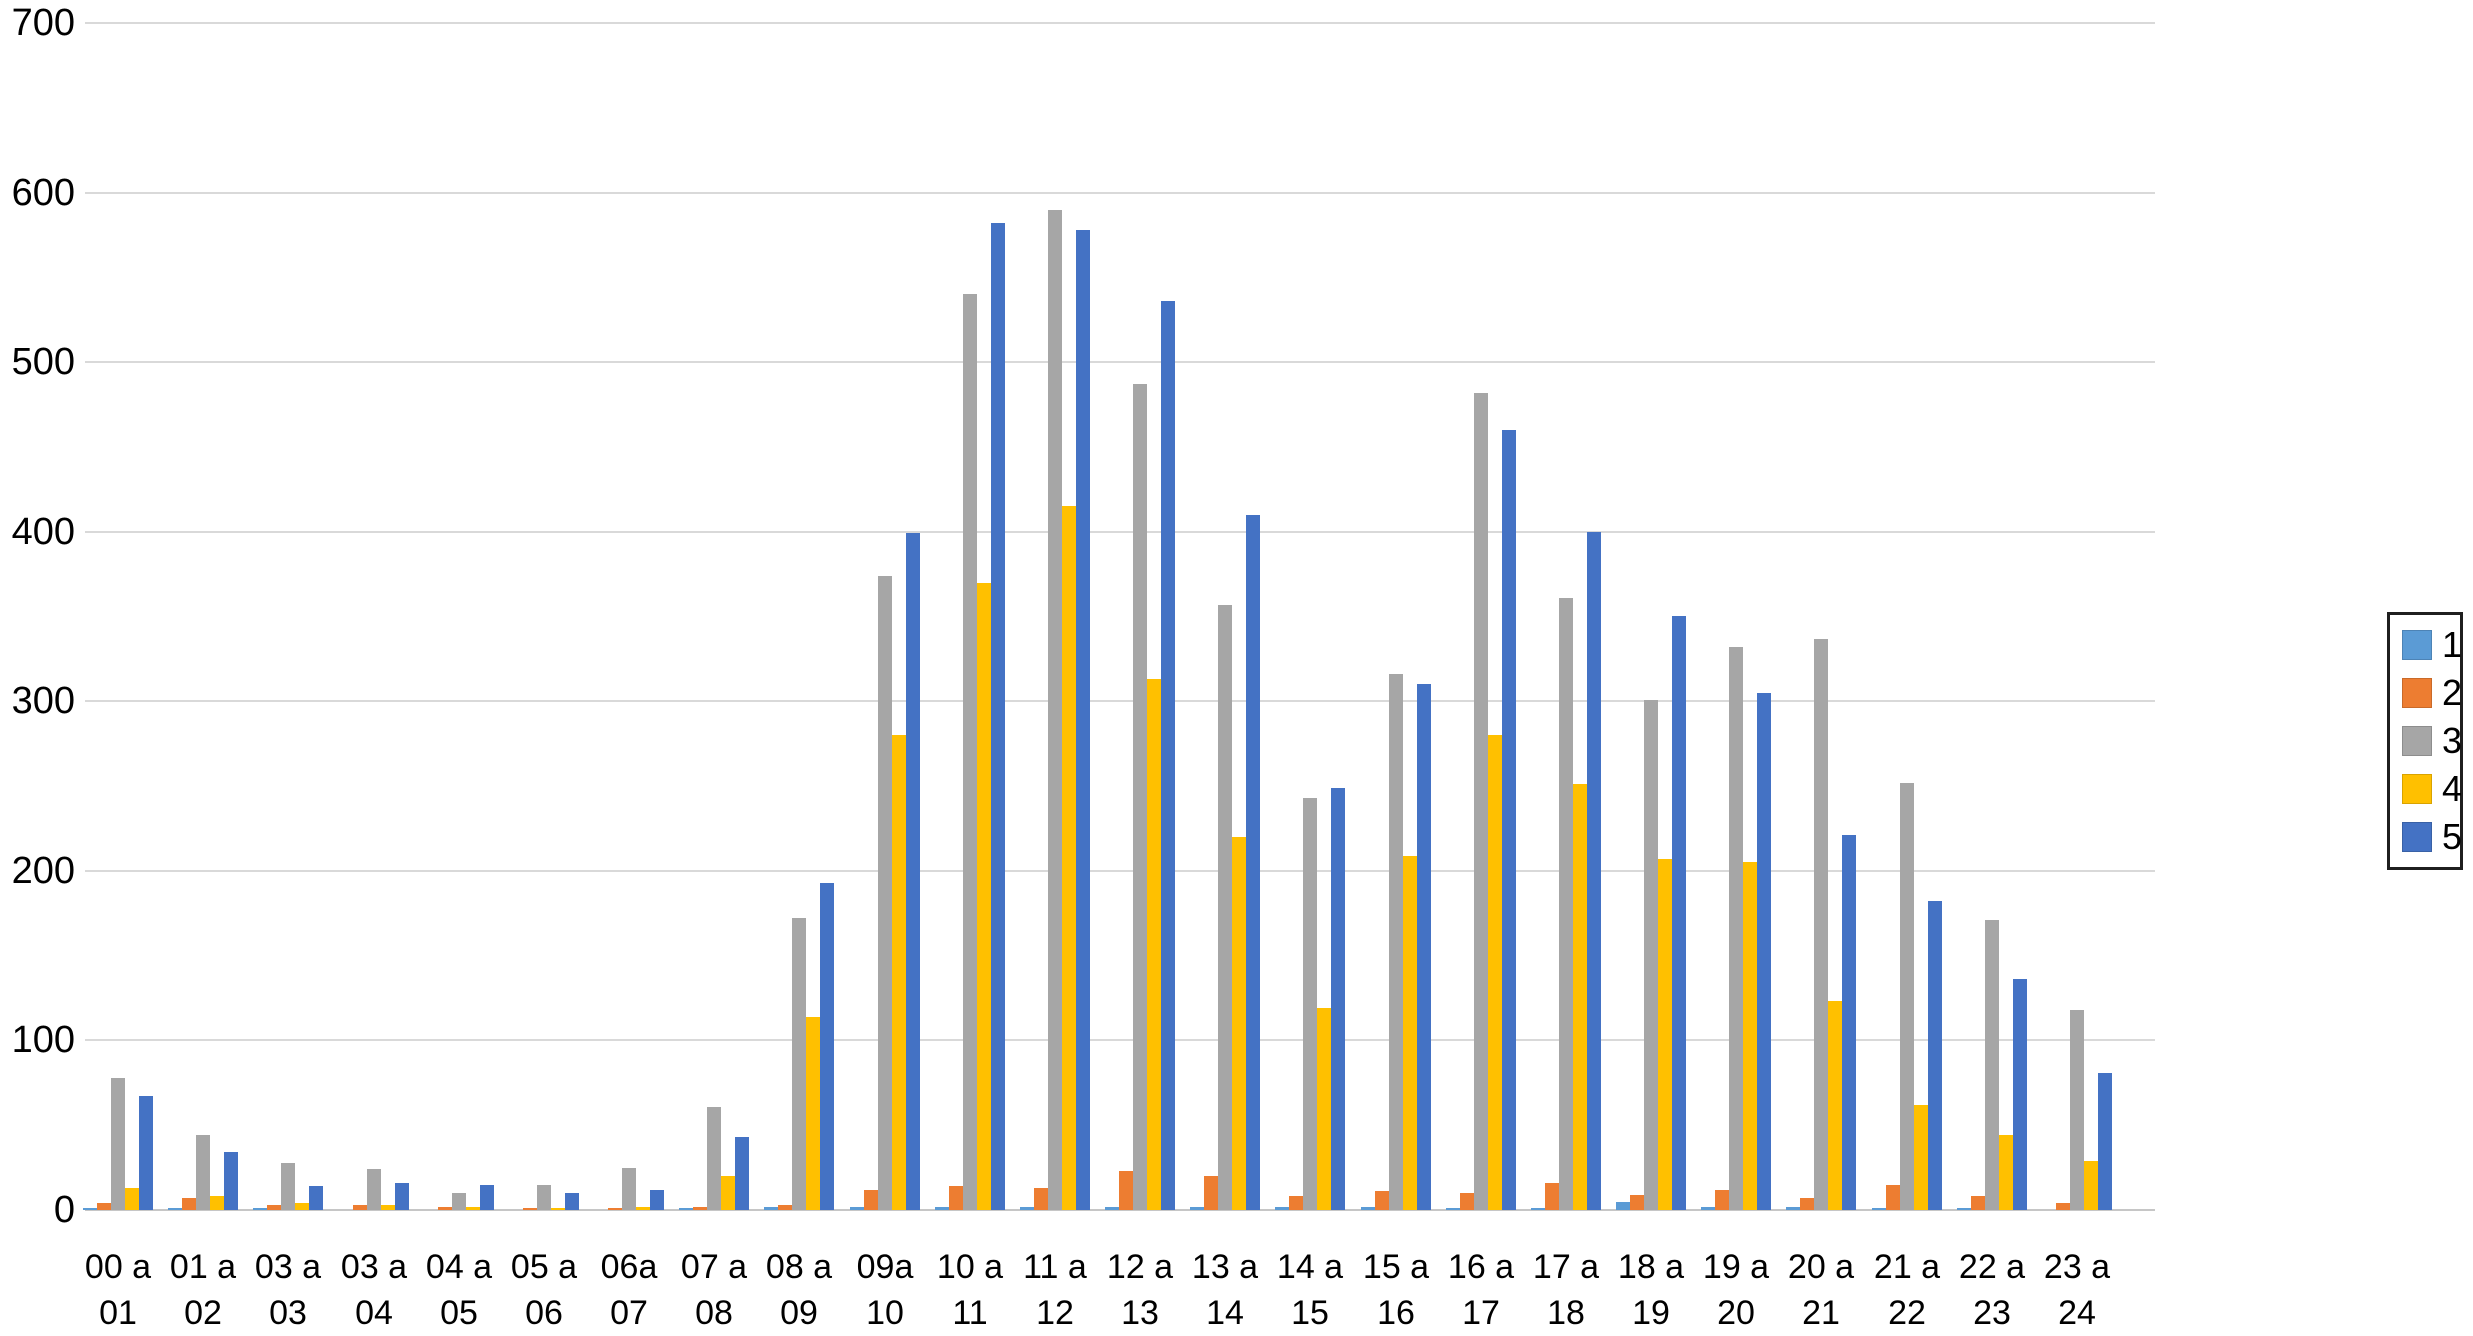 Image resolution: width=2473 pixels, height=1336 pixels. Describe the element at coordinates (1566, 1290) in the screenshot. I see `x-tick-label: 17 a 18` at that location.